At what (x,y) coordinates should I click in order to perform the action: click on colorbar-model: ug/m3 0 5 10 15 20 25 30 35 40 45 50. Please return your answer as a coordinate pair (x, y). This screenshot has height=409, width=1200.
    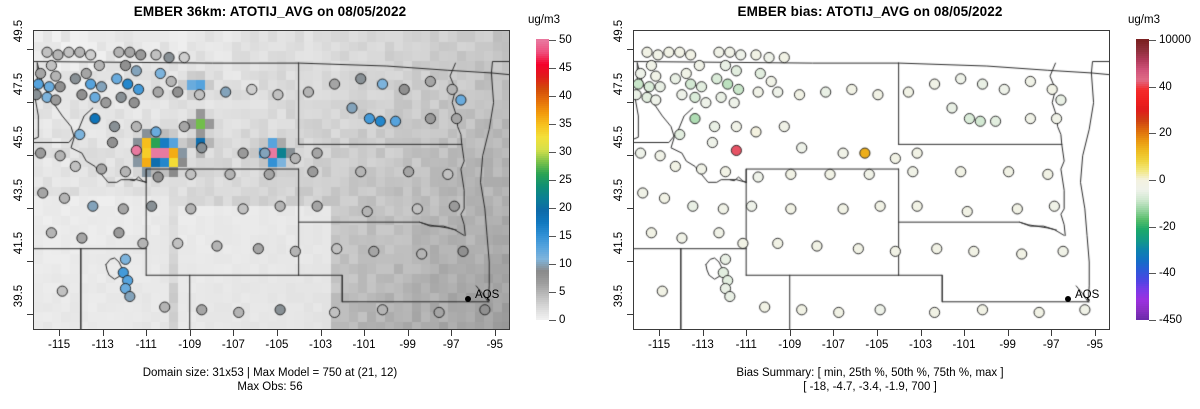
    Looking at the image, I should click on (564, 172).